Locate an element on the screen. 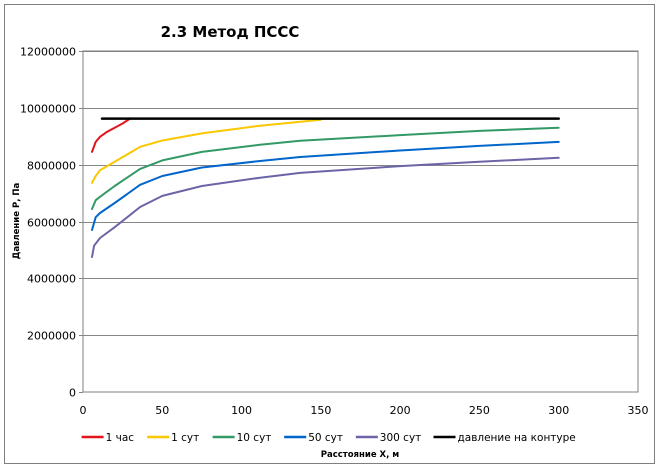 The image size is (661, 470). y-tick-label: 4000000 is located at coordinates (51, 279).